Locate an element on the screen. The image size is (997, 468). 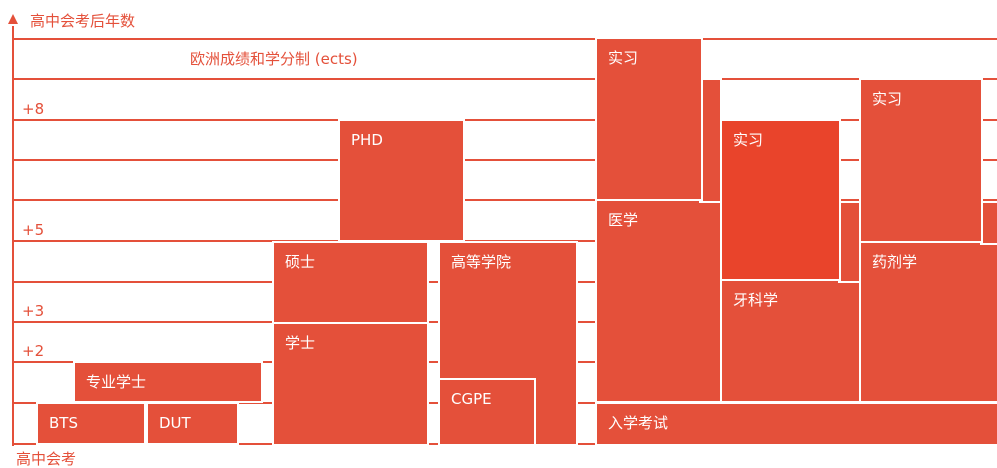
program-master: 硕士 is located at coordinates (350, 282).